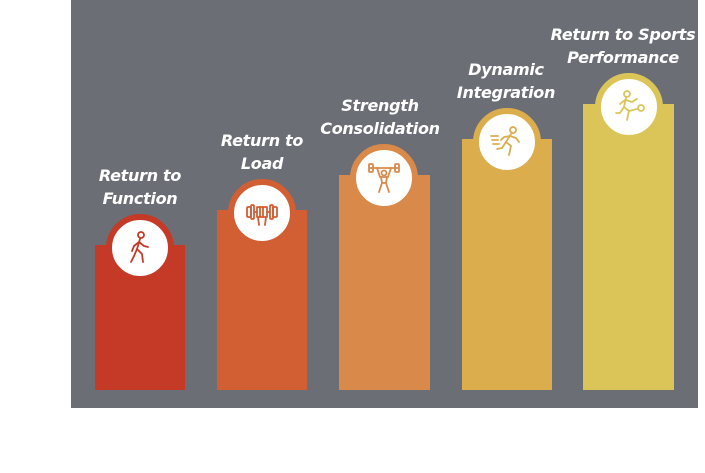 This screenshot has width=705, height=473. I want to click on step-bar-return-to-sports-performance, so click(628, 247).